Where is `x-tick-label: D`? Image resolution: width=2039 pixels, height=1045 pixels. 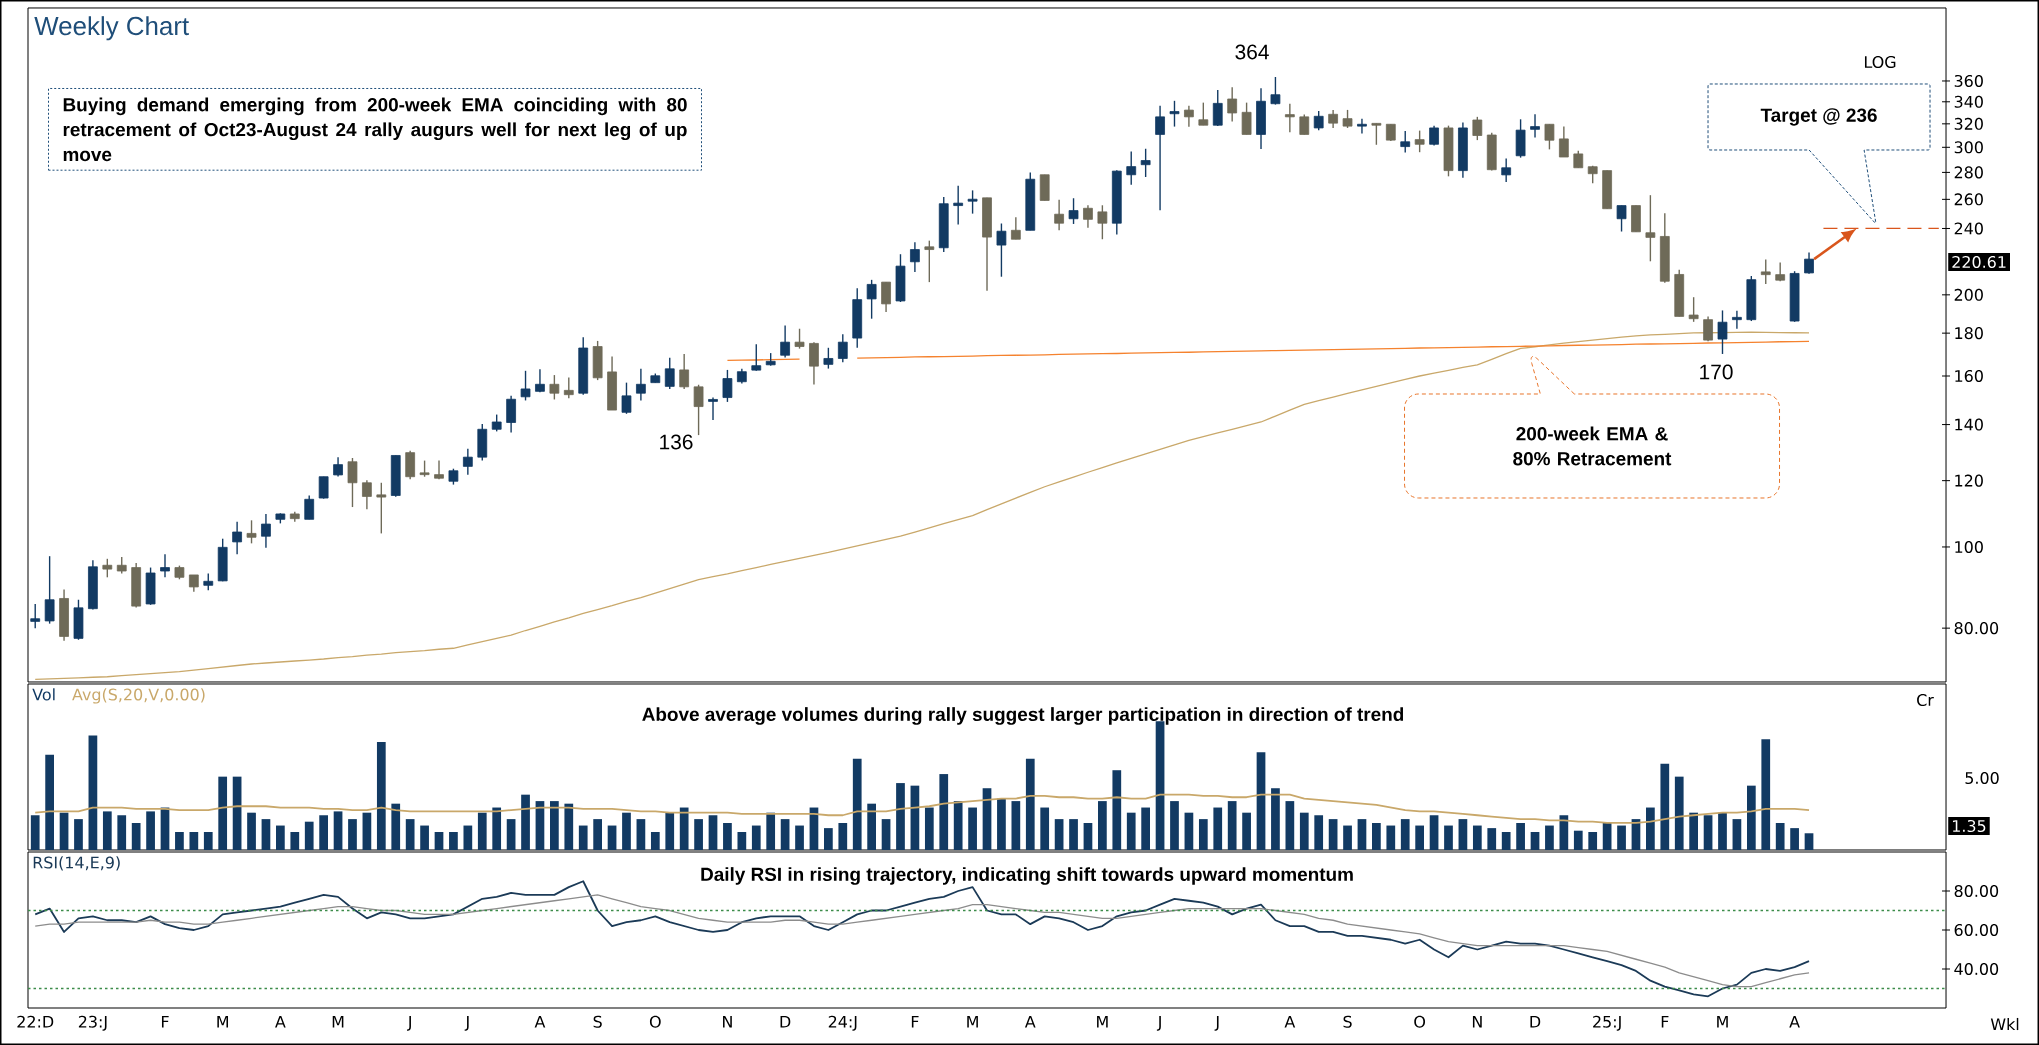
x-tick-label: D is located at coordinates (1535, 1021).